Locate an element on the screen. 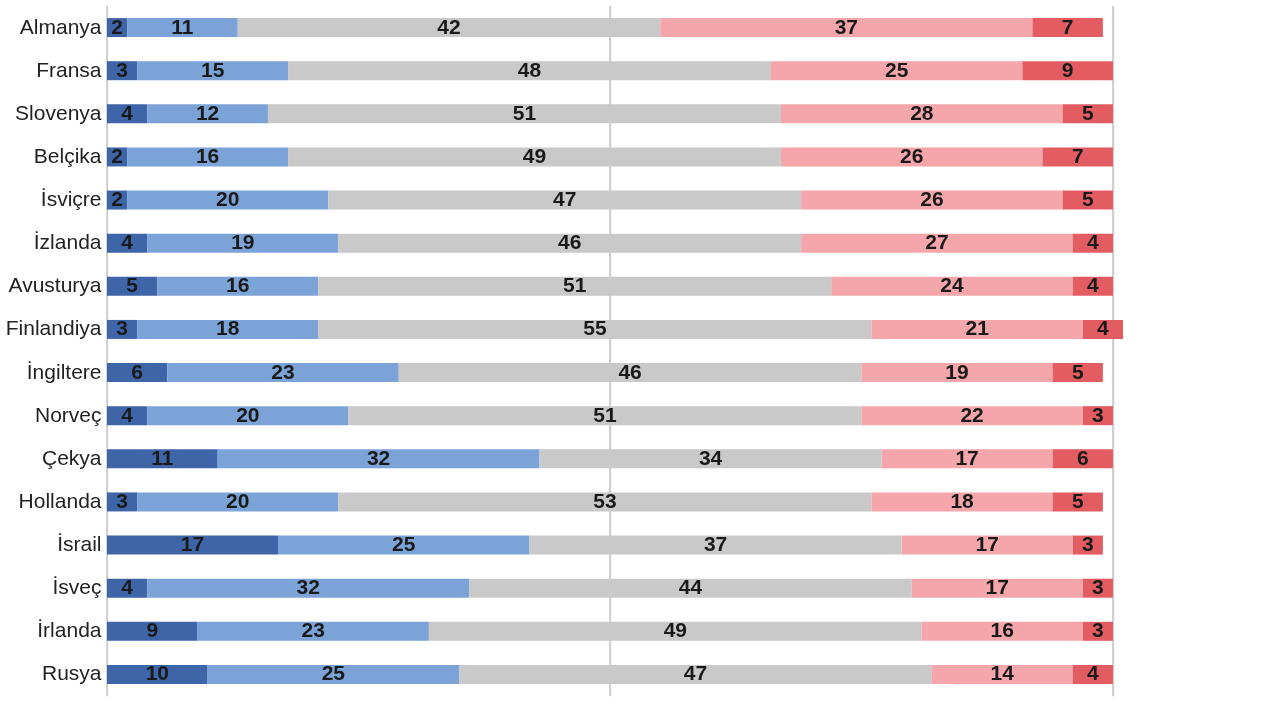 This screenshot has width=1280, height=720. data-label: 34 is located at coordinates (710, 457).